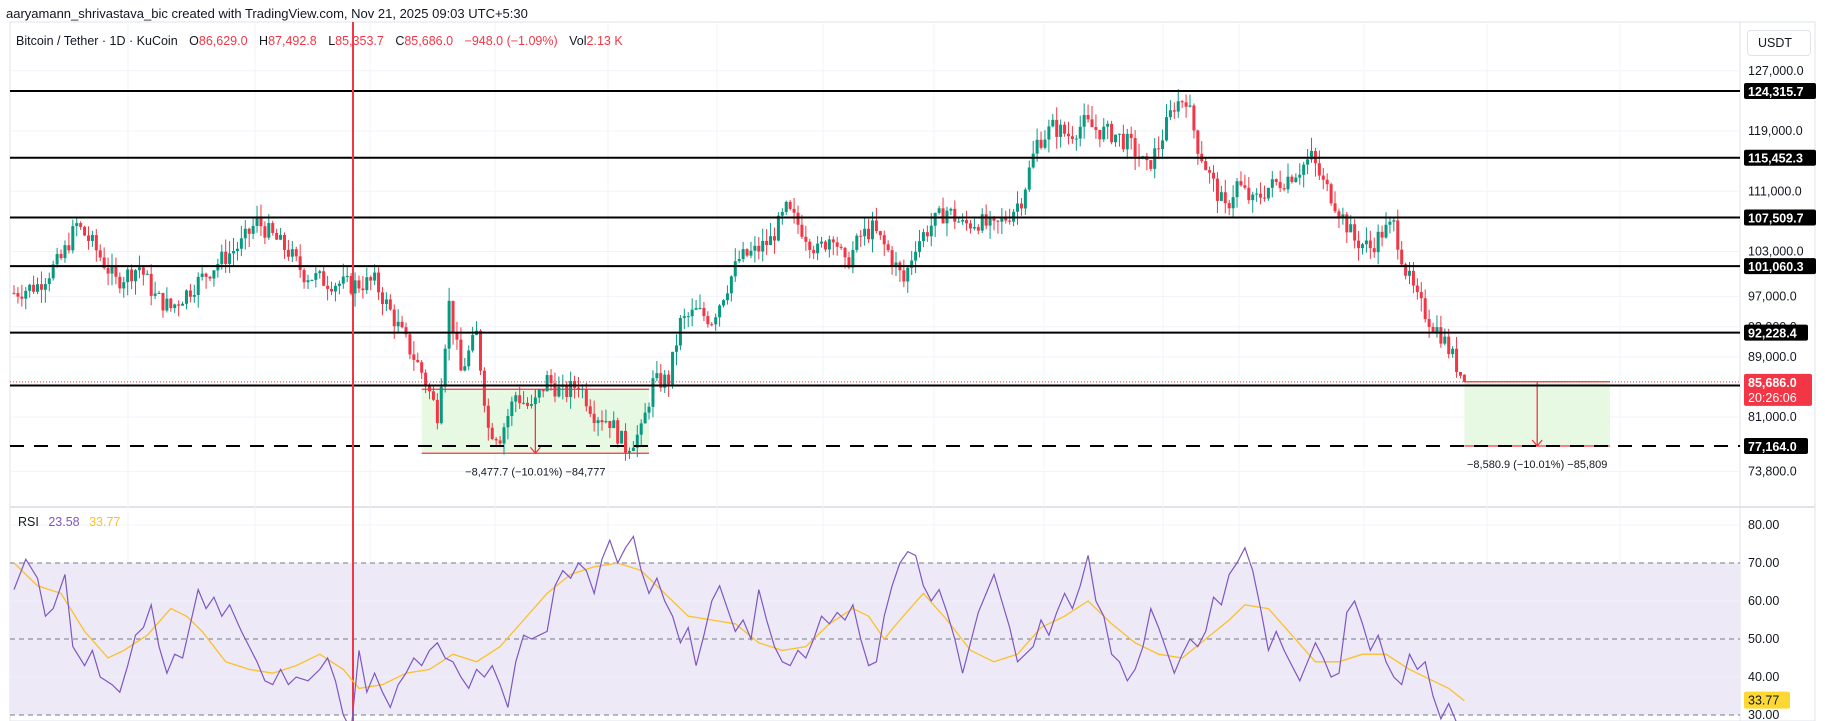 Image resolution: width=1825 pixels, height=721 pixels. Describe the element at coordinates (28, 522) in the screenshot. I see `rsi-label: RSI` at that location.